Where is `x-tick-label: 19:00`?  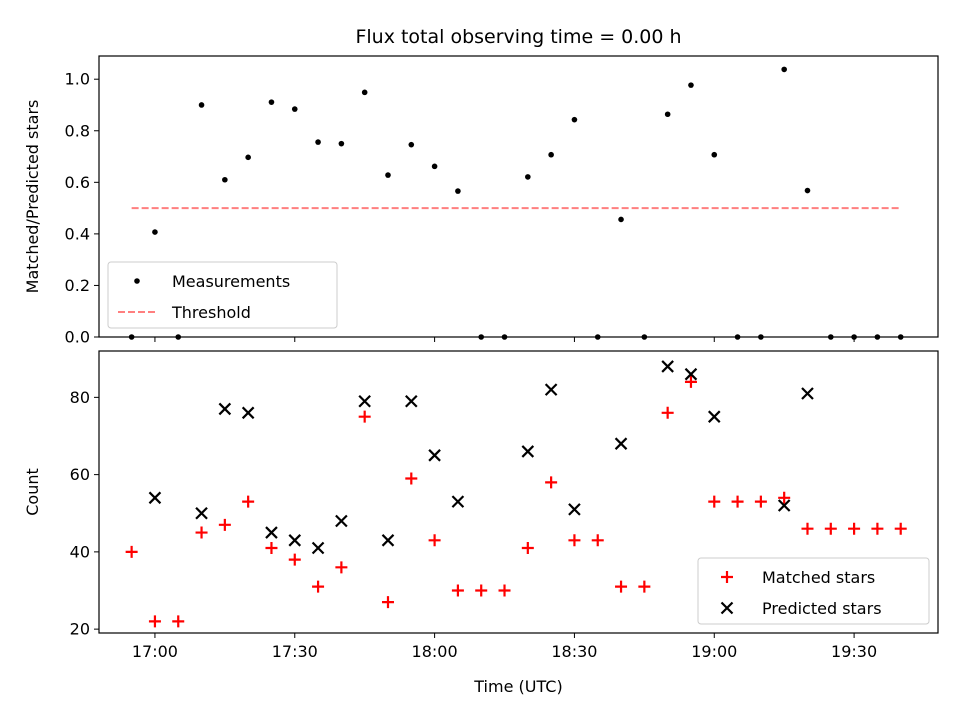
x-tick-label: 19:00 is located at coordinates (714, 651).